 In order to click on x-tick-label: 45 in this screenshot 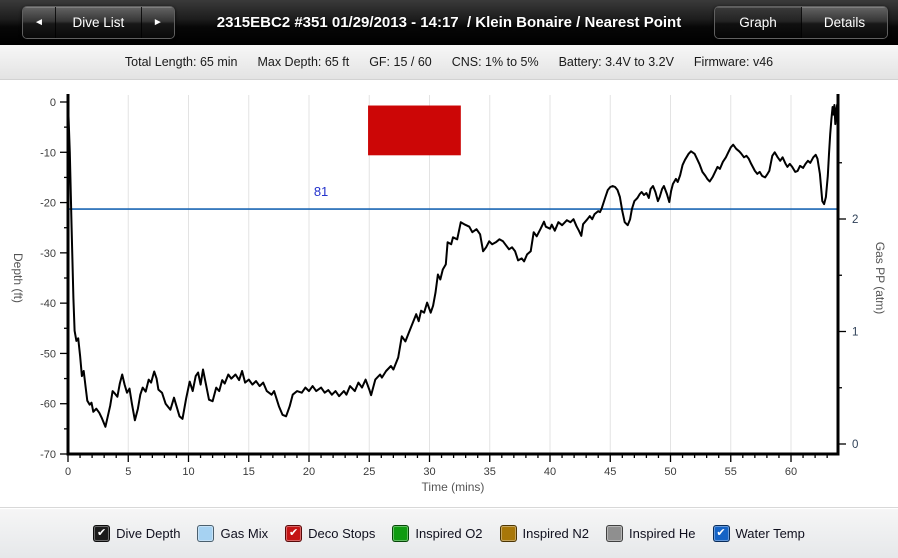, I will do `click(610, 472)`.